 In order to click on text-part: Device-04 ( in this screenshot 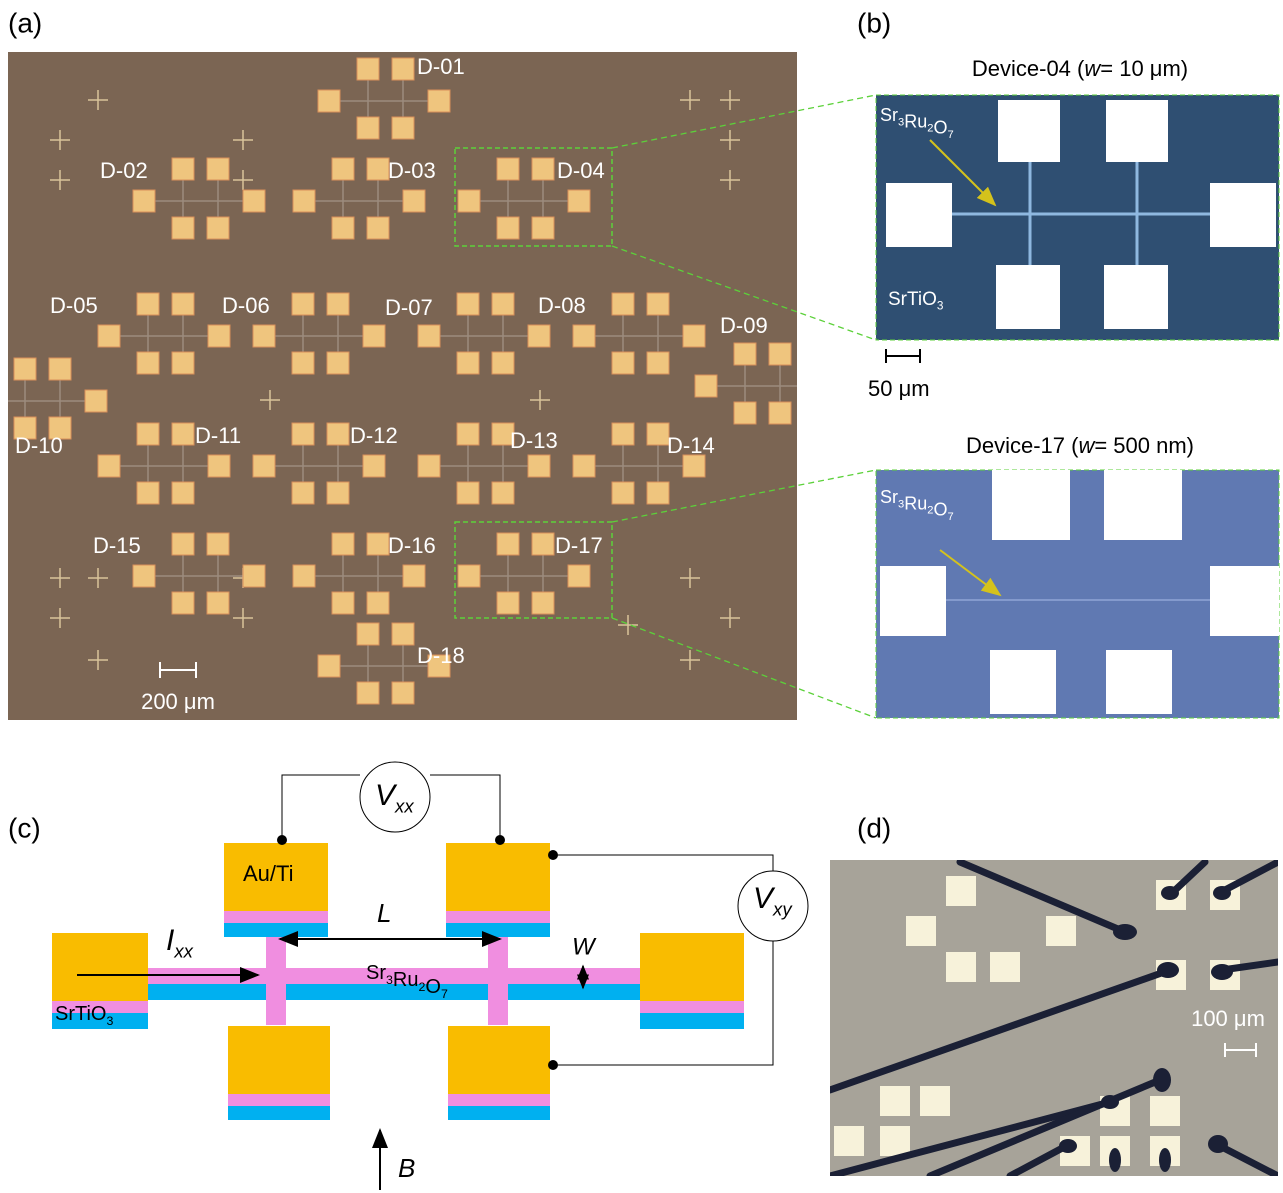, I will do `click(1028, 68)`.